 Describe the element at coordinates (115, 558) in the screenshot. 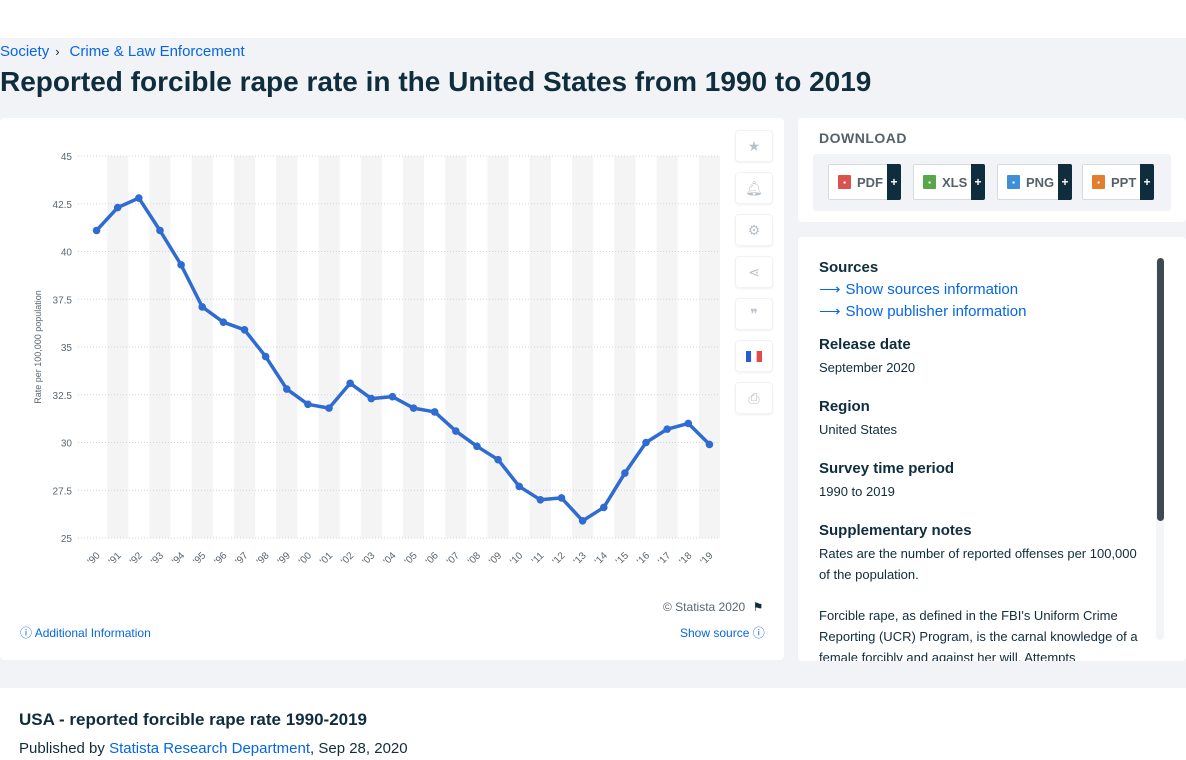

I see `x-tick-label: '91` at that location.